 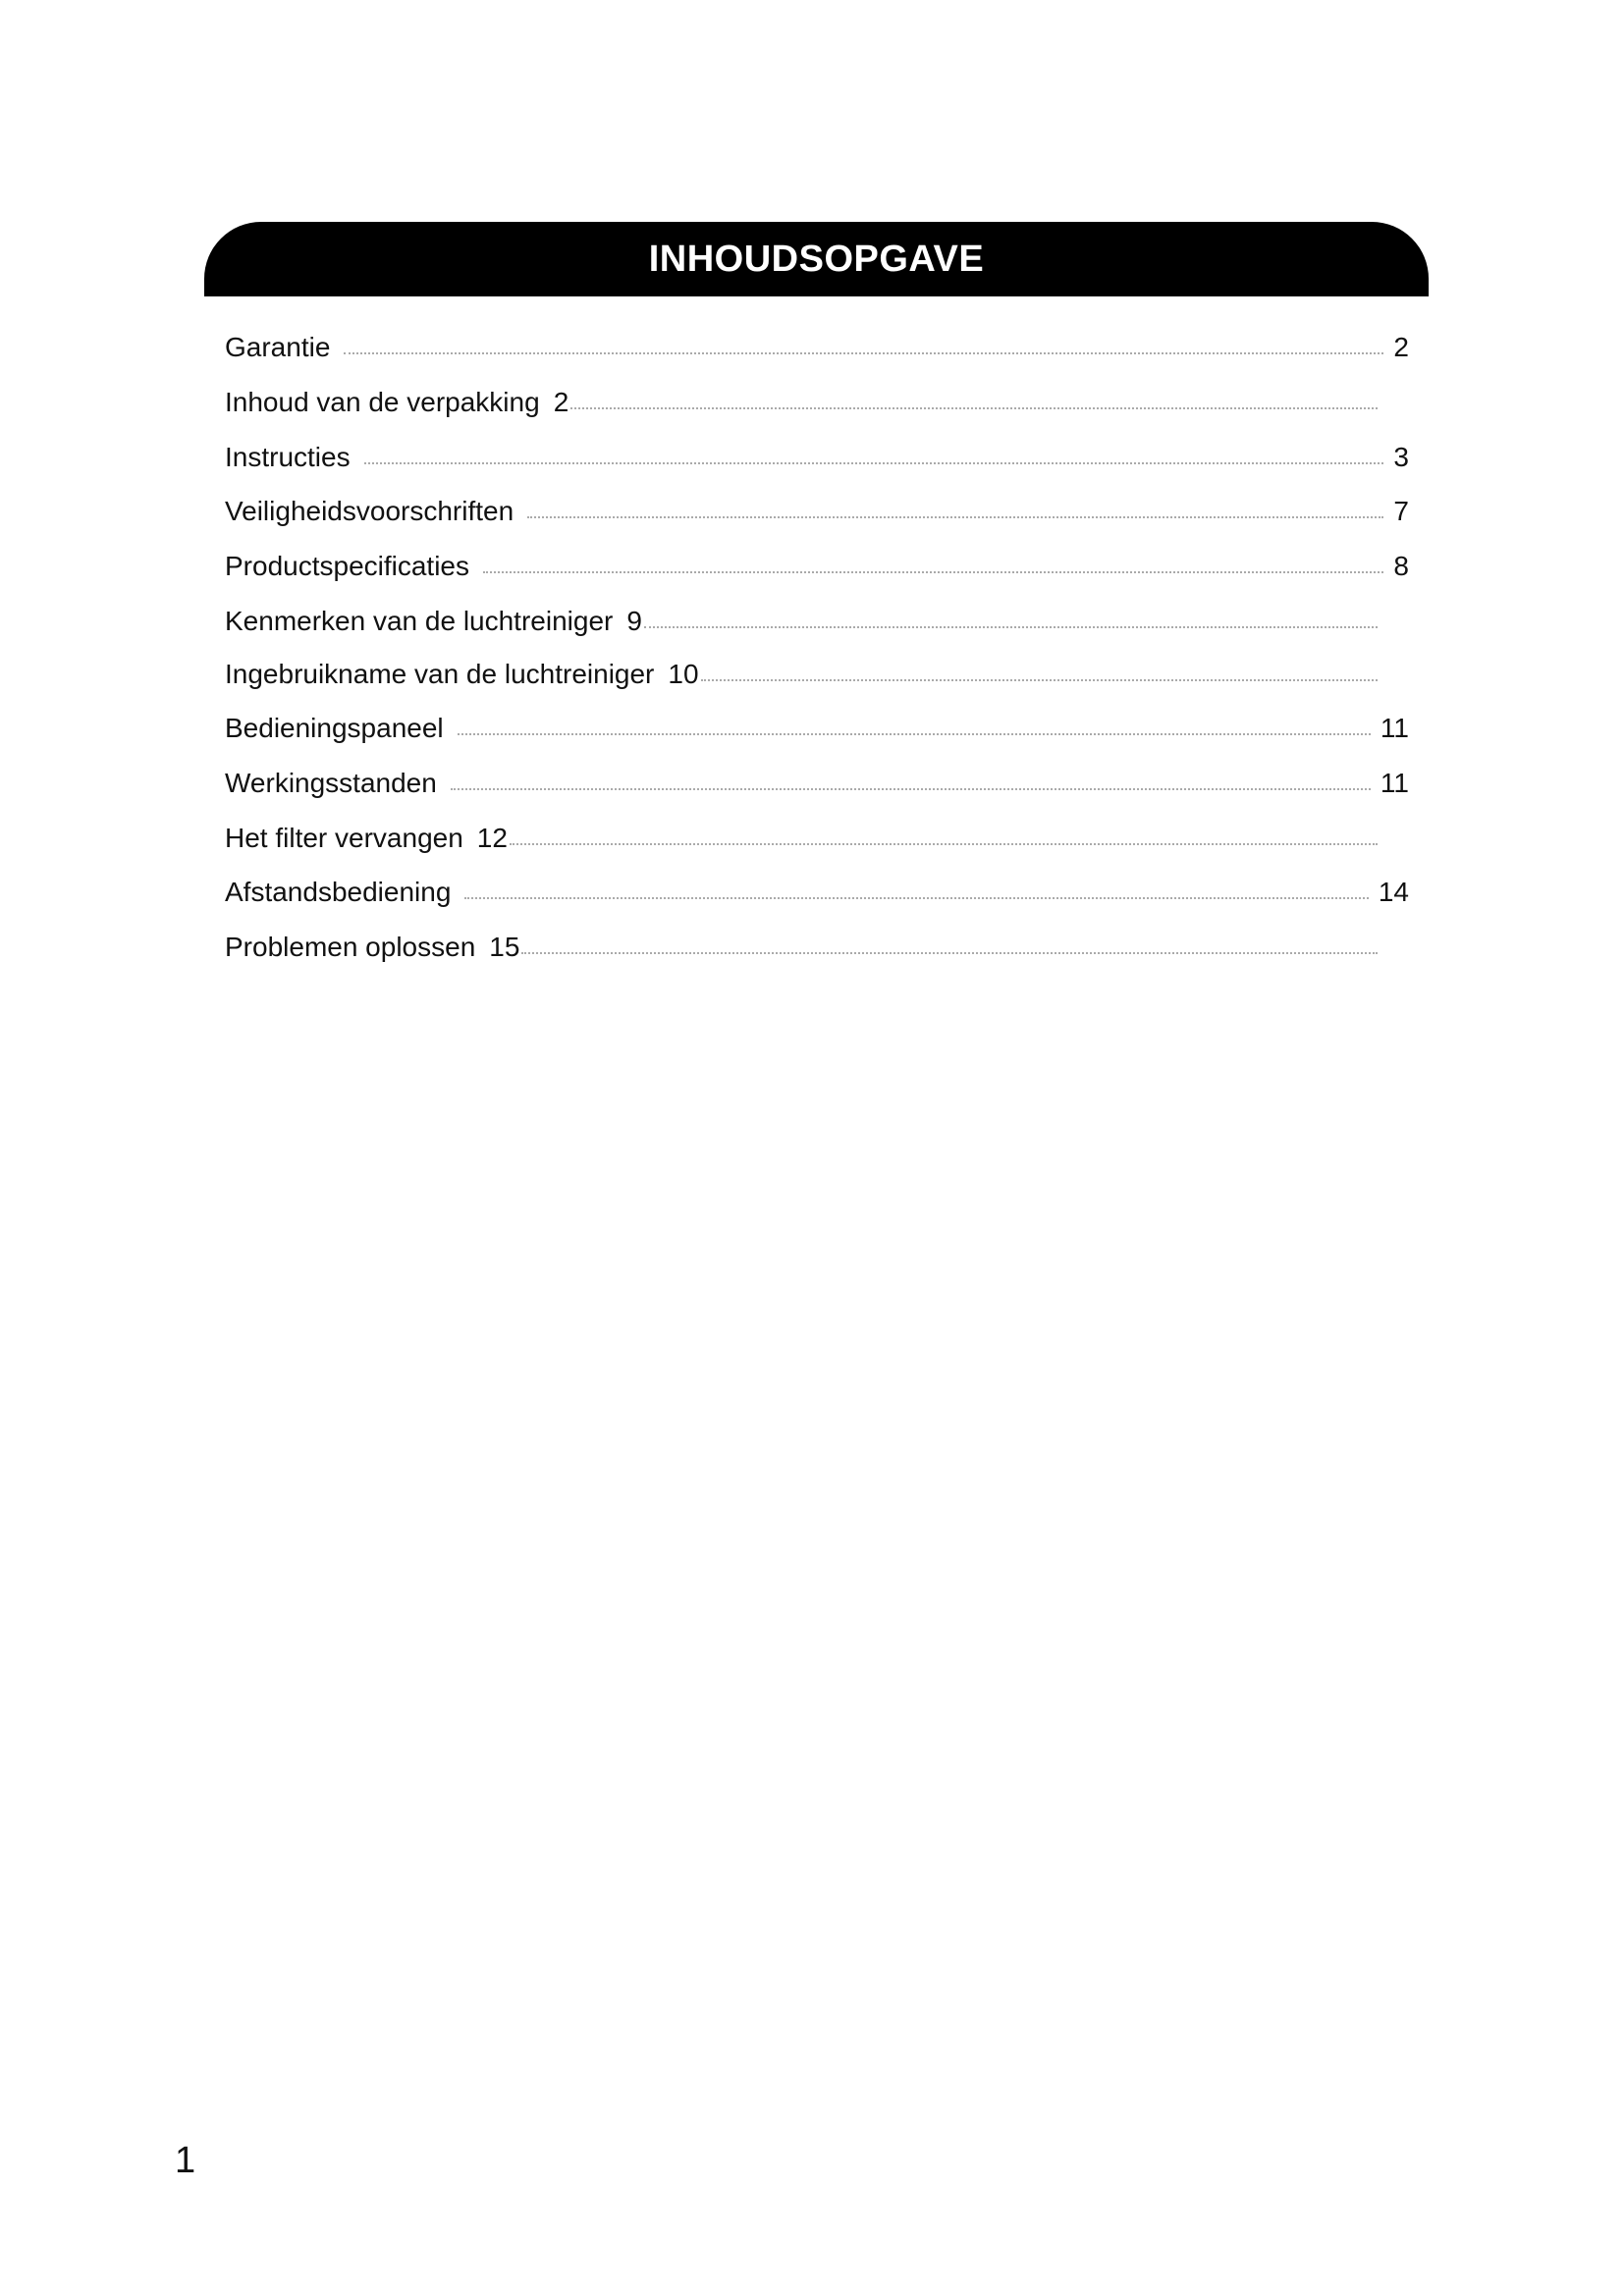 I want to click on toc-entry: Instructies 3, so click(x=817, y=453).